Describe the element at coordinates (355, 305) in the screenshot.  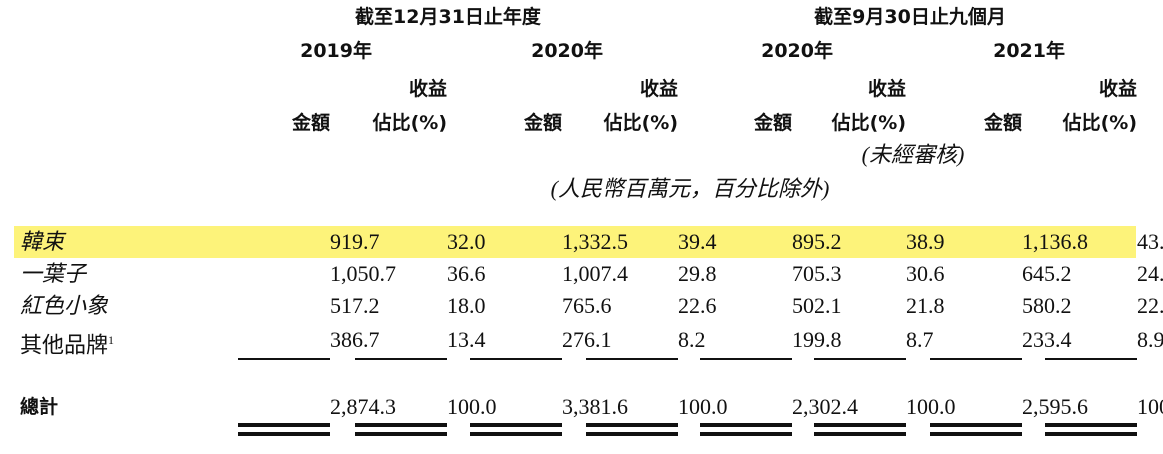
I see `cell: 517.2` at that location.